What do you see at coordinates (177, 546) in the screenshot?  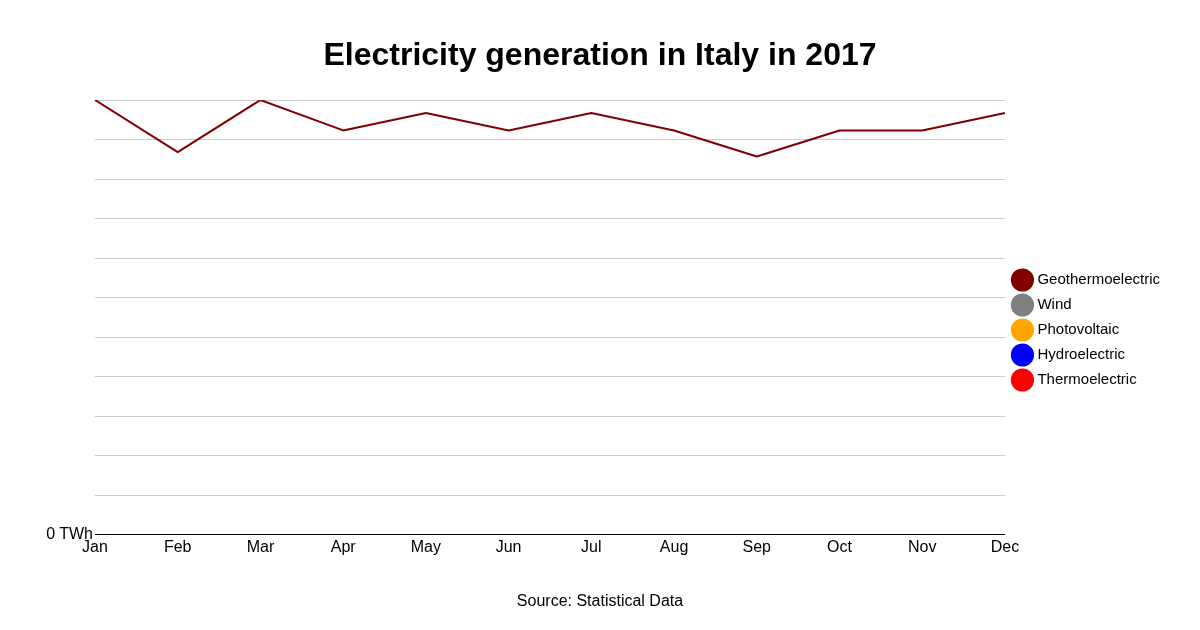 I see `x-tick-label: Feb` at bounding box center [177, 546].